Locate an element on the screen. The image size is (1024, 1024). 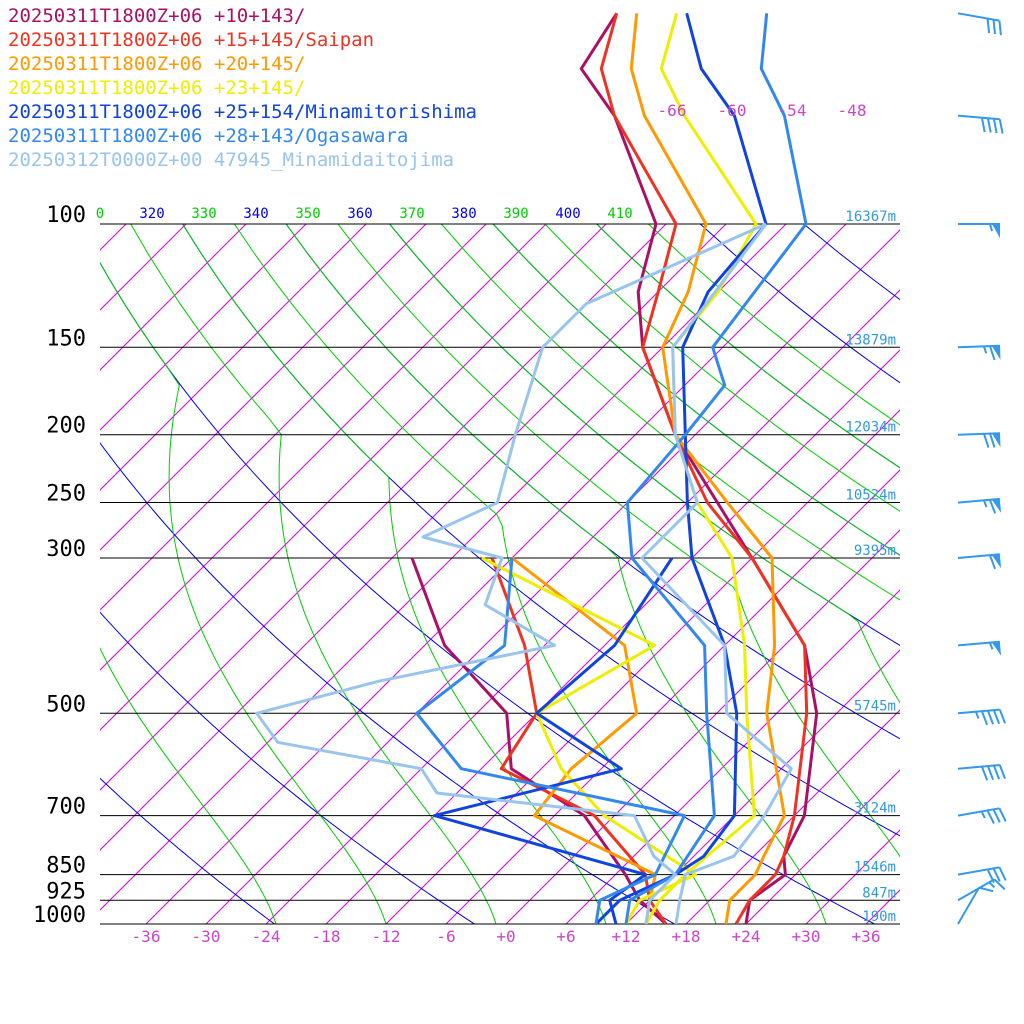
pressure-label: 925 is located at coordinates (66, 891).